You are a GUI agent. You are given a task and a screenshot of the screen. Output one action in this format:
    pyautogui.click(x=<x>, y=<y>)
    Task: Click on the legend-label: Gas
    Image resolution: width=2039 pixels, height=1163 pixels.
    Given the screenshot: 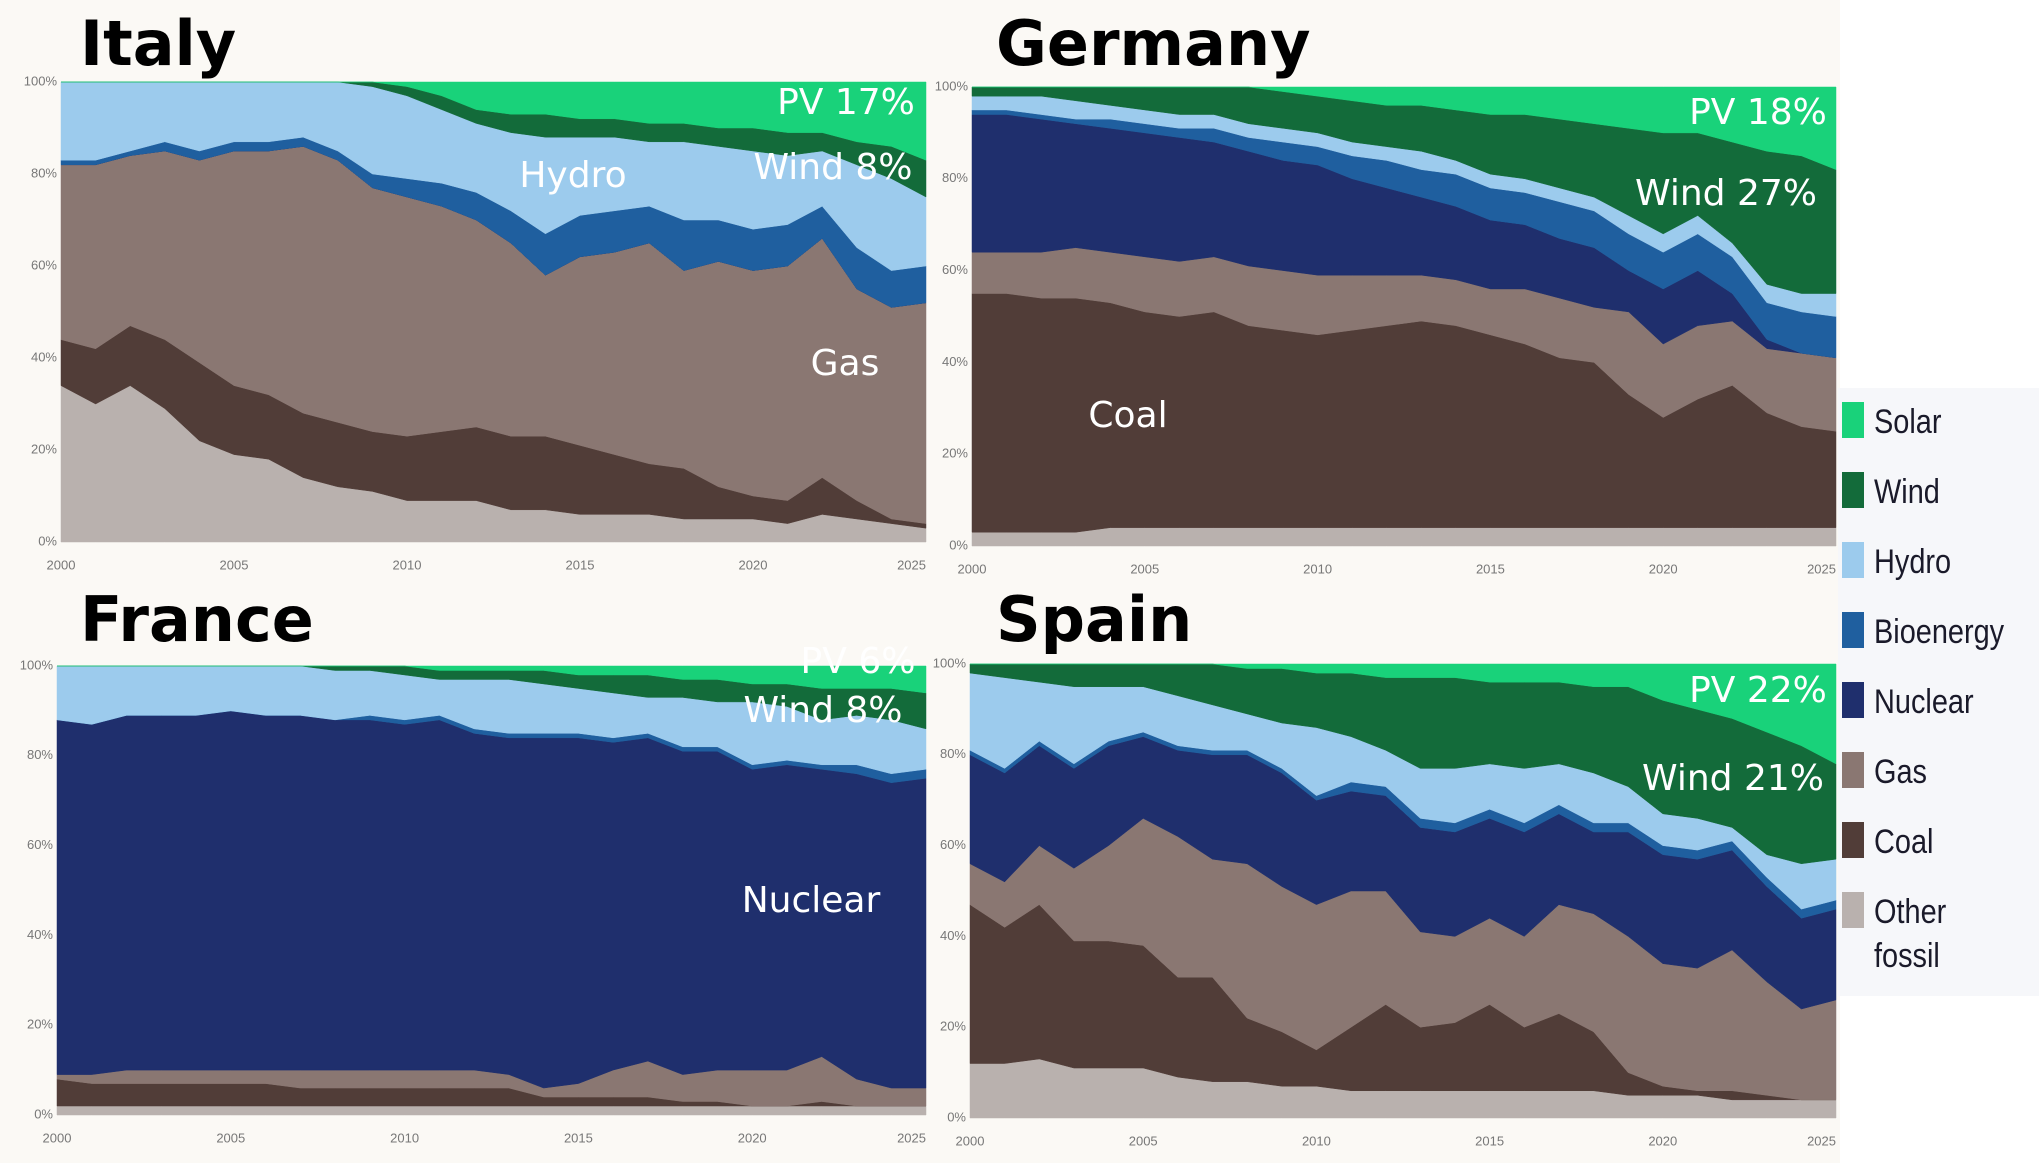 What is the action you would take?
    pyautogui.click(x=1901, y=772)
    